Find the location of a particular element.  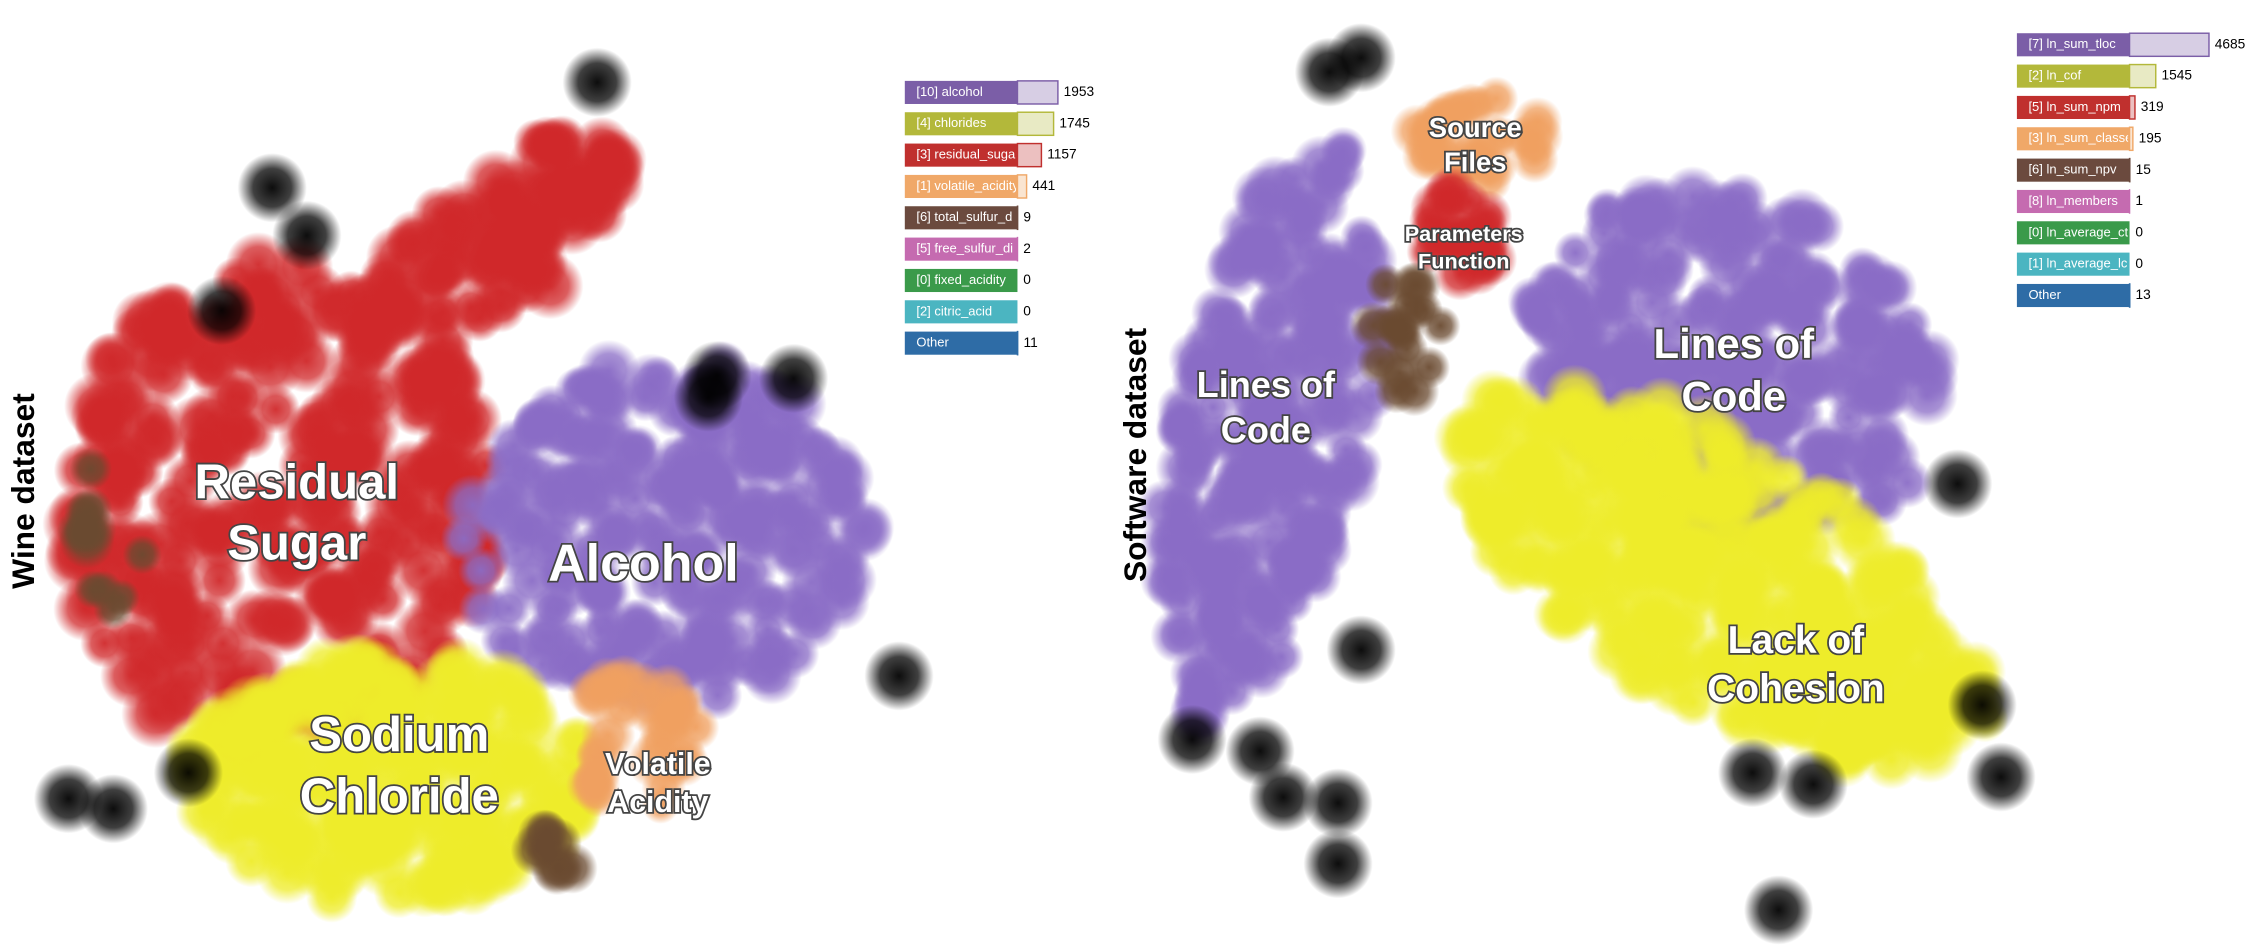

legend-label: [0] fixed_acidity is located at coordinates (961, 279).